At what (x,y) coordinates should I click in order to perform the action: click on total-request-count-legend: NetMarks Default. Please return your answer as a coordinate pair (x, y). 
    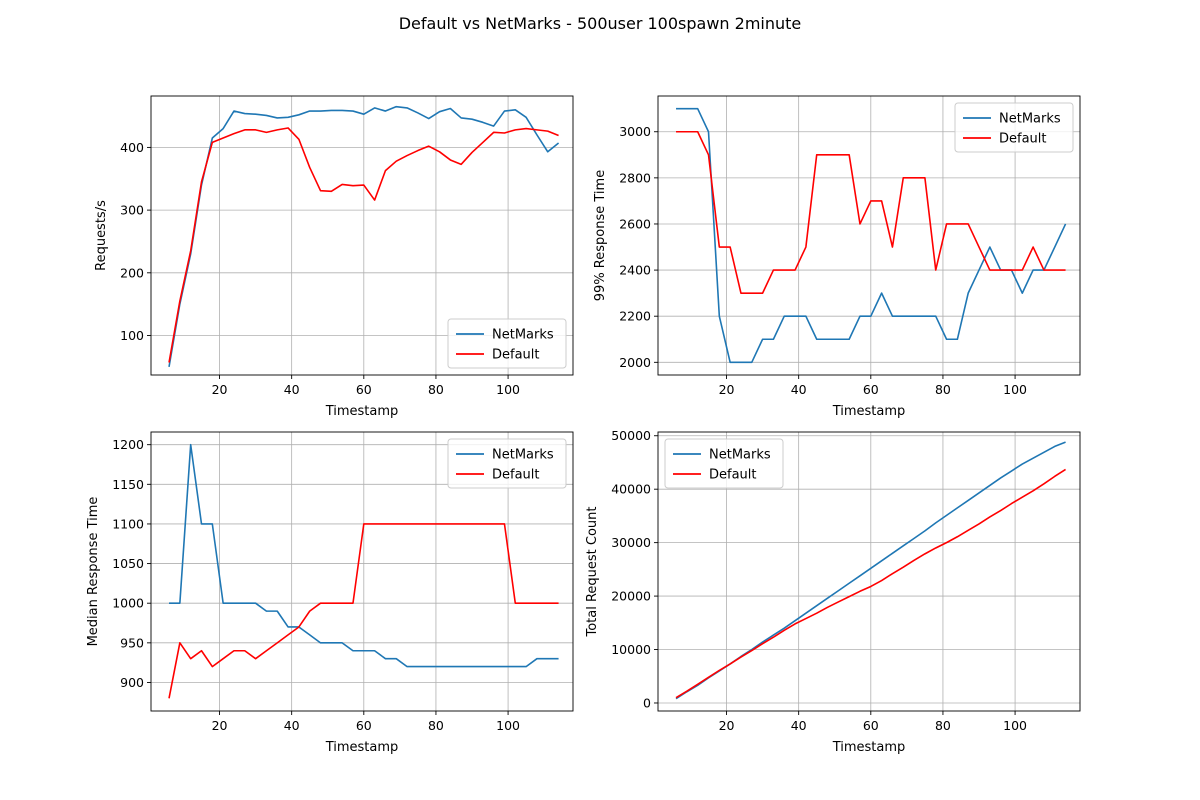
    Looking at the image, I should click on (724, 463).